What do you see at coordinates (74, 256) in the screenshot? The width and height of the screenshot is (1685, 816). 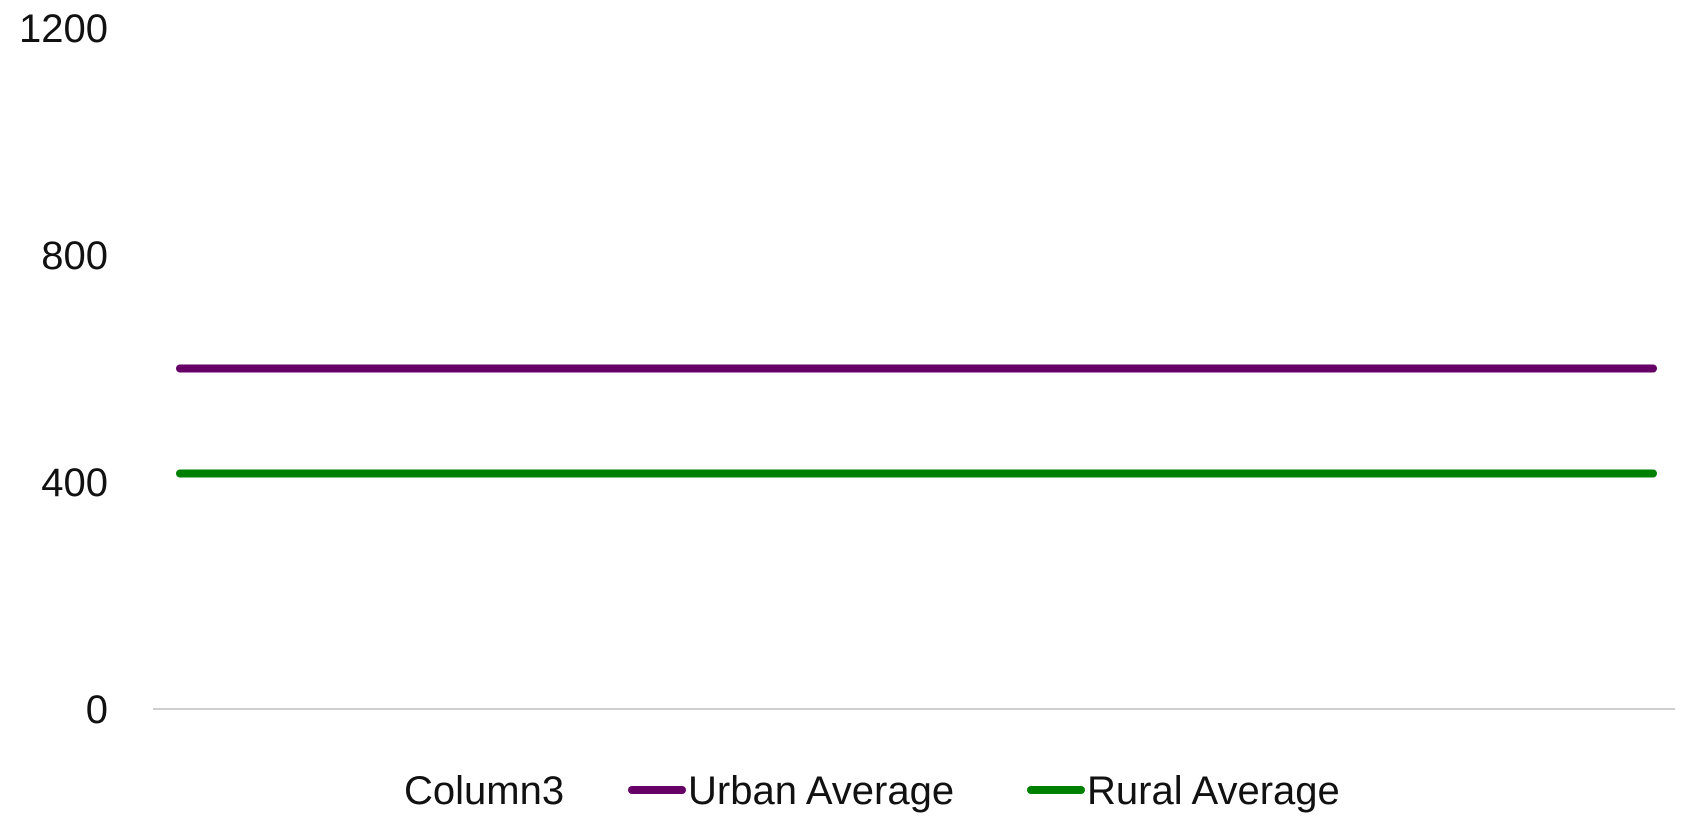 I see `y-tick-label: 800` at bounding box center [74, 256].